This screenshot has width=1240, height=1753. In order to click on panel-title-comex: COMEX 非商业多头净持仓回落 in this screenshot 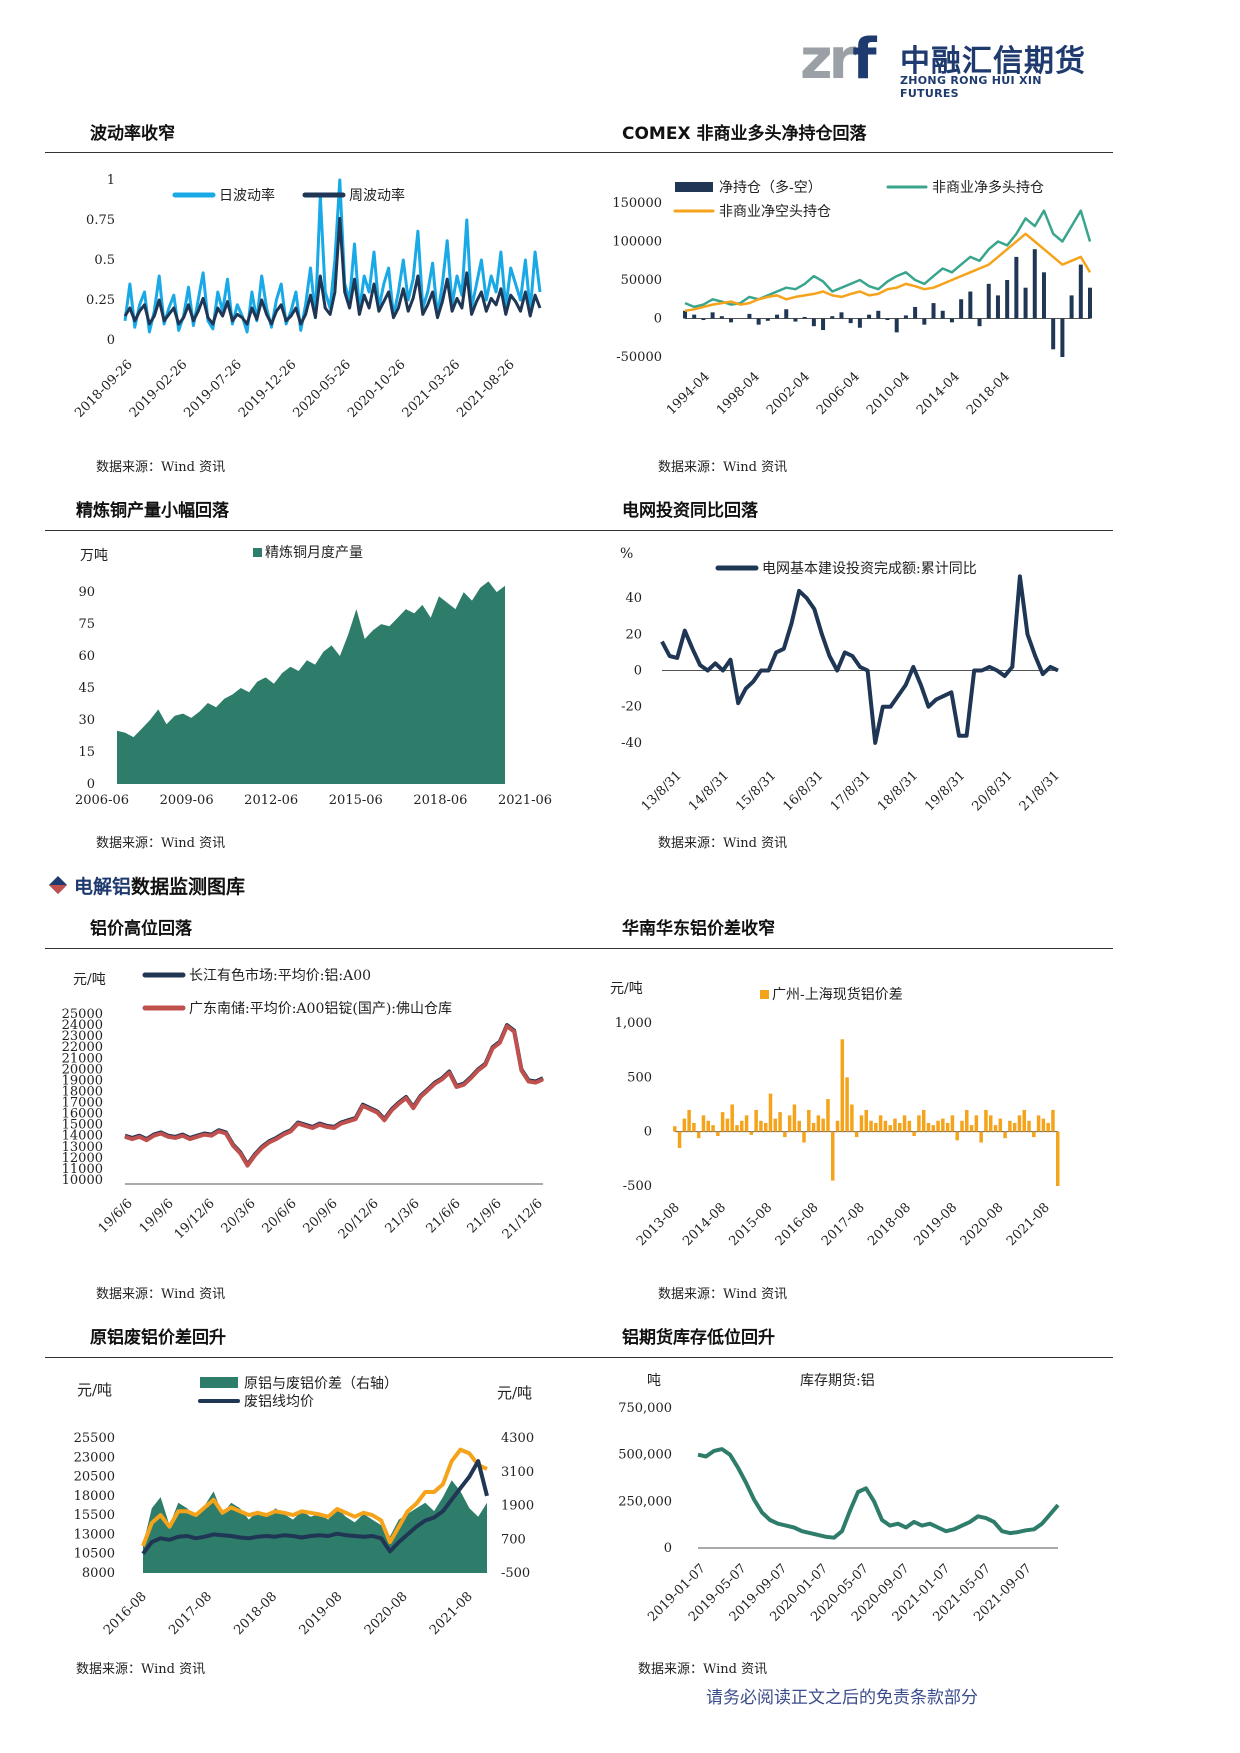, I will do `click(744, 134)`.